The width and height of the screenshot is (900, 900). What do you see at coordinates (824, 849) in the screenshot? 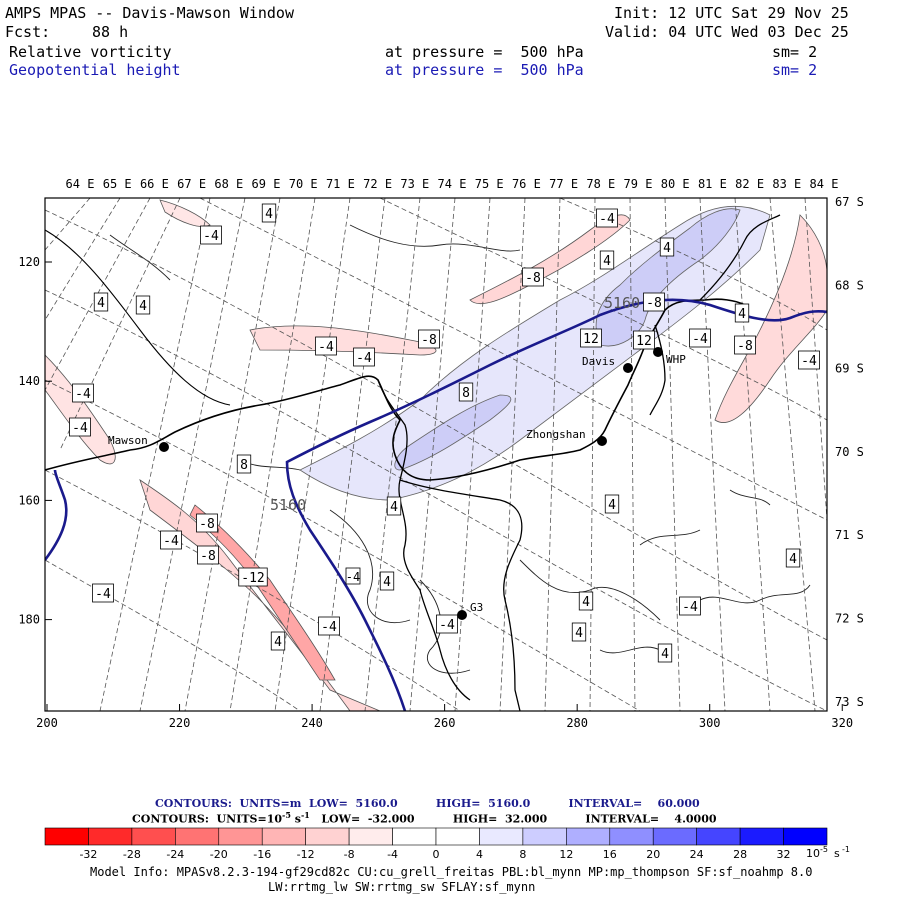
I see `colorbar-unit-exponent: -5` at bounding box center [824, 849].